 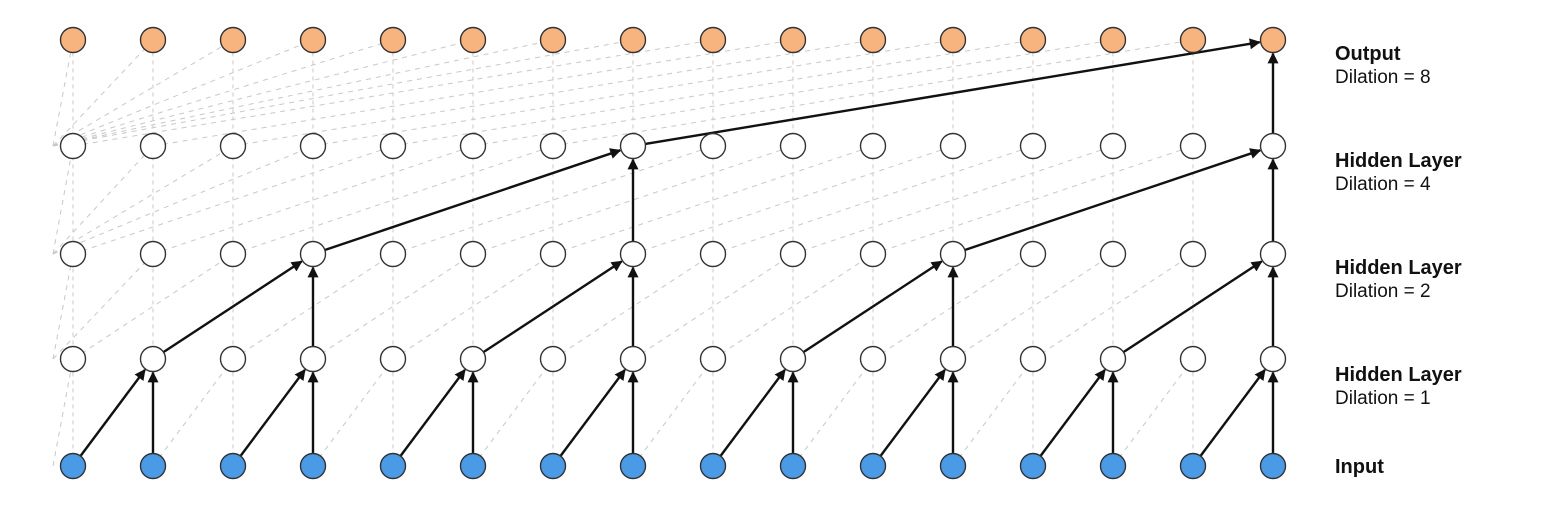 I want to click on layer-label-input: Input, so click(x=1359, y=467).